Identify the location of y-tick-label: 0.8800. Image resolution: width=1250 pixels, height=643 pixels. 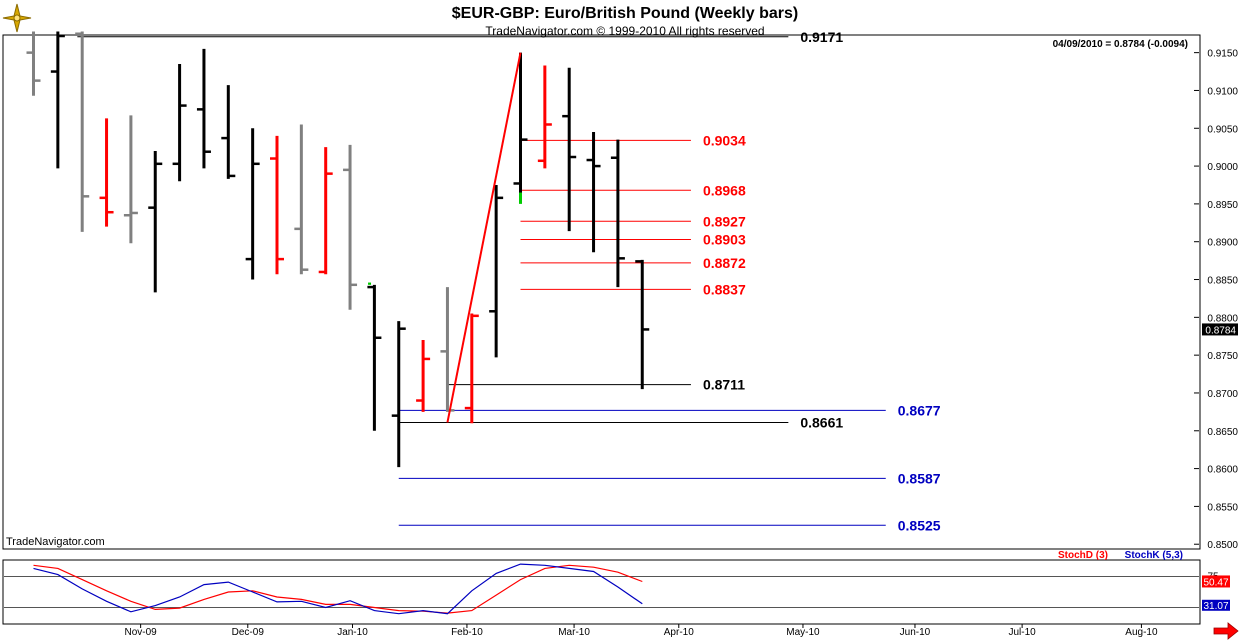
(1222, 318).